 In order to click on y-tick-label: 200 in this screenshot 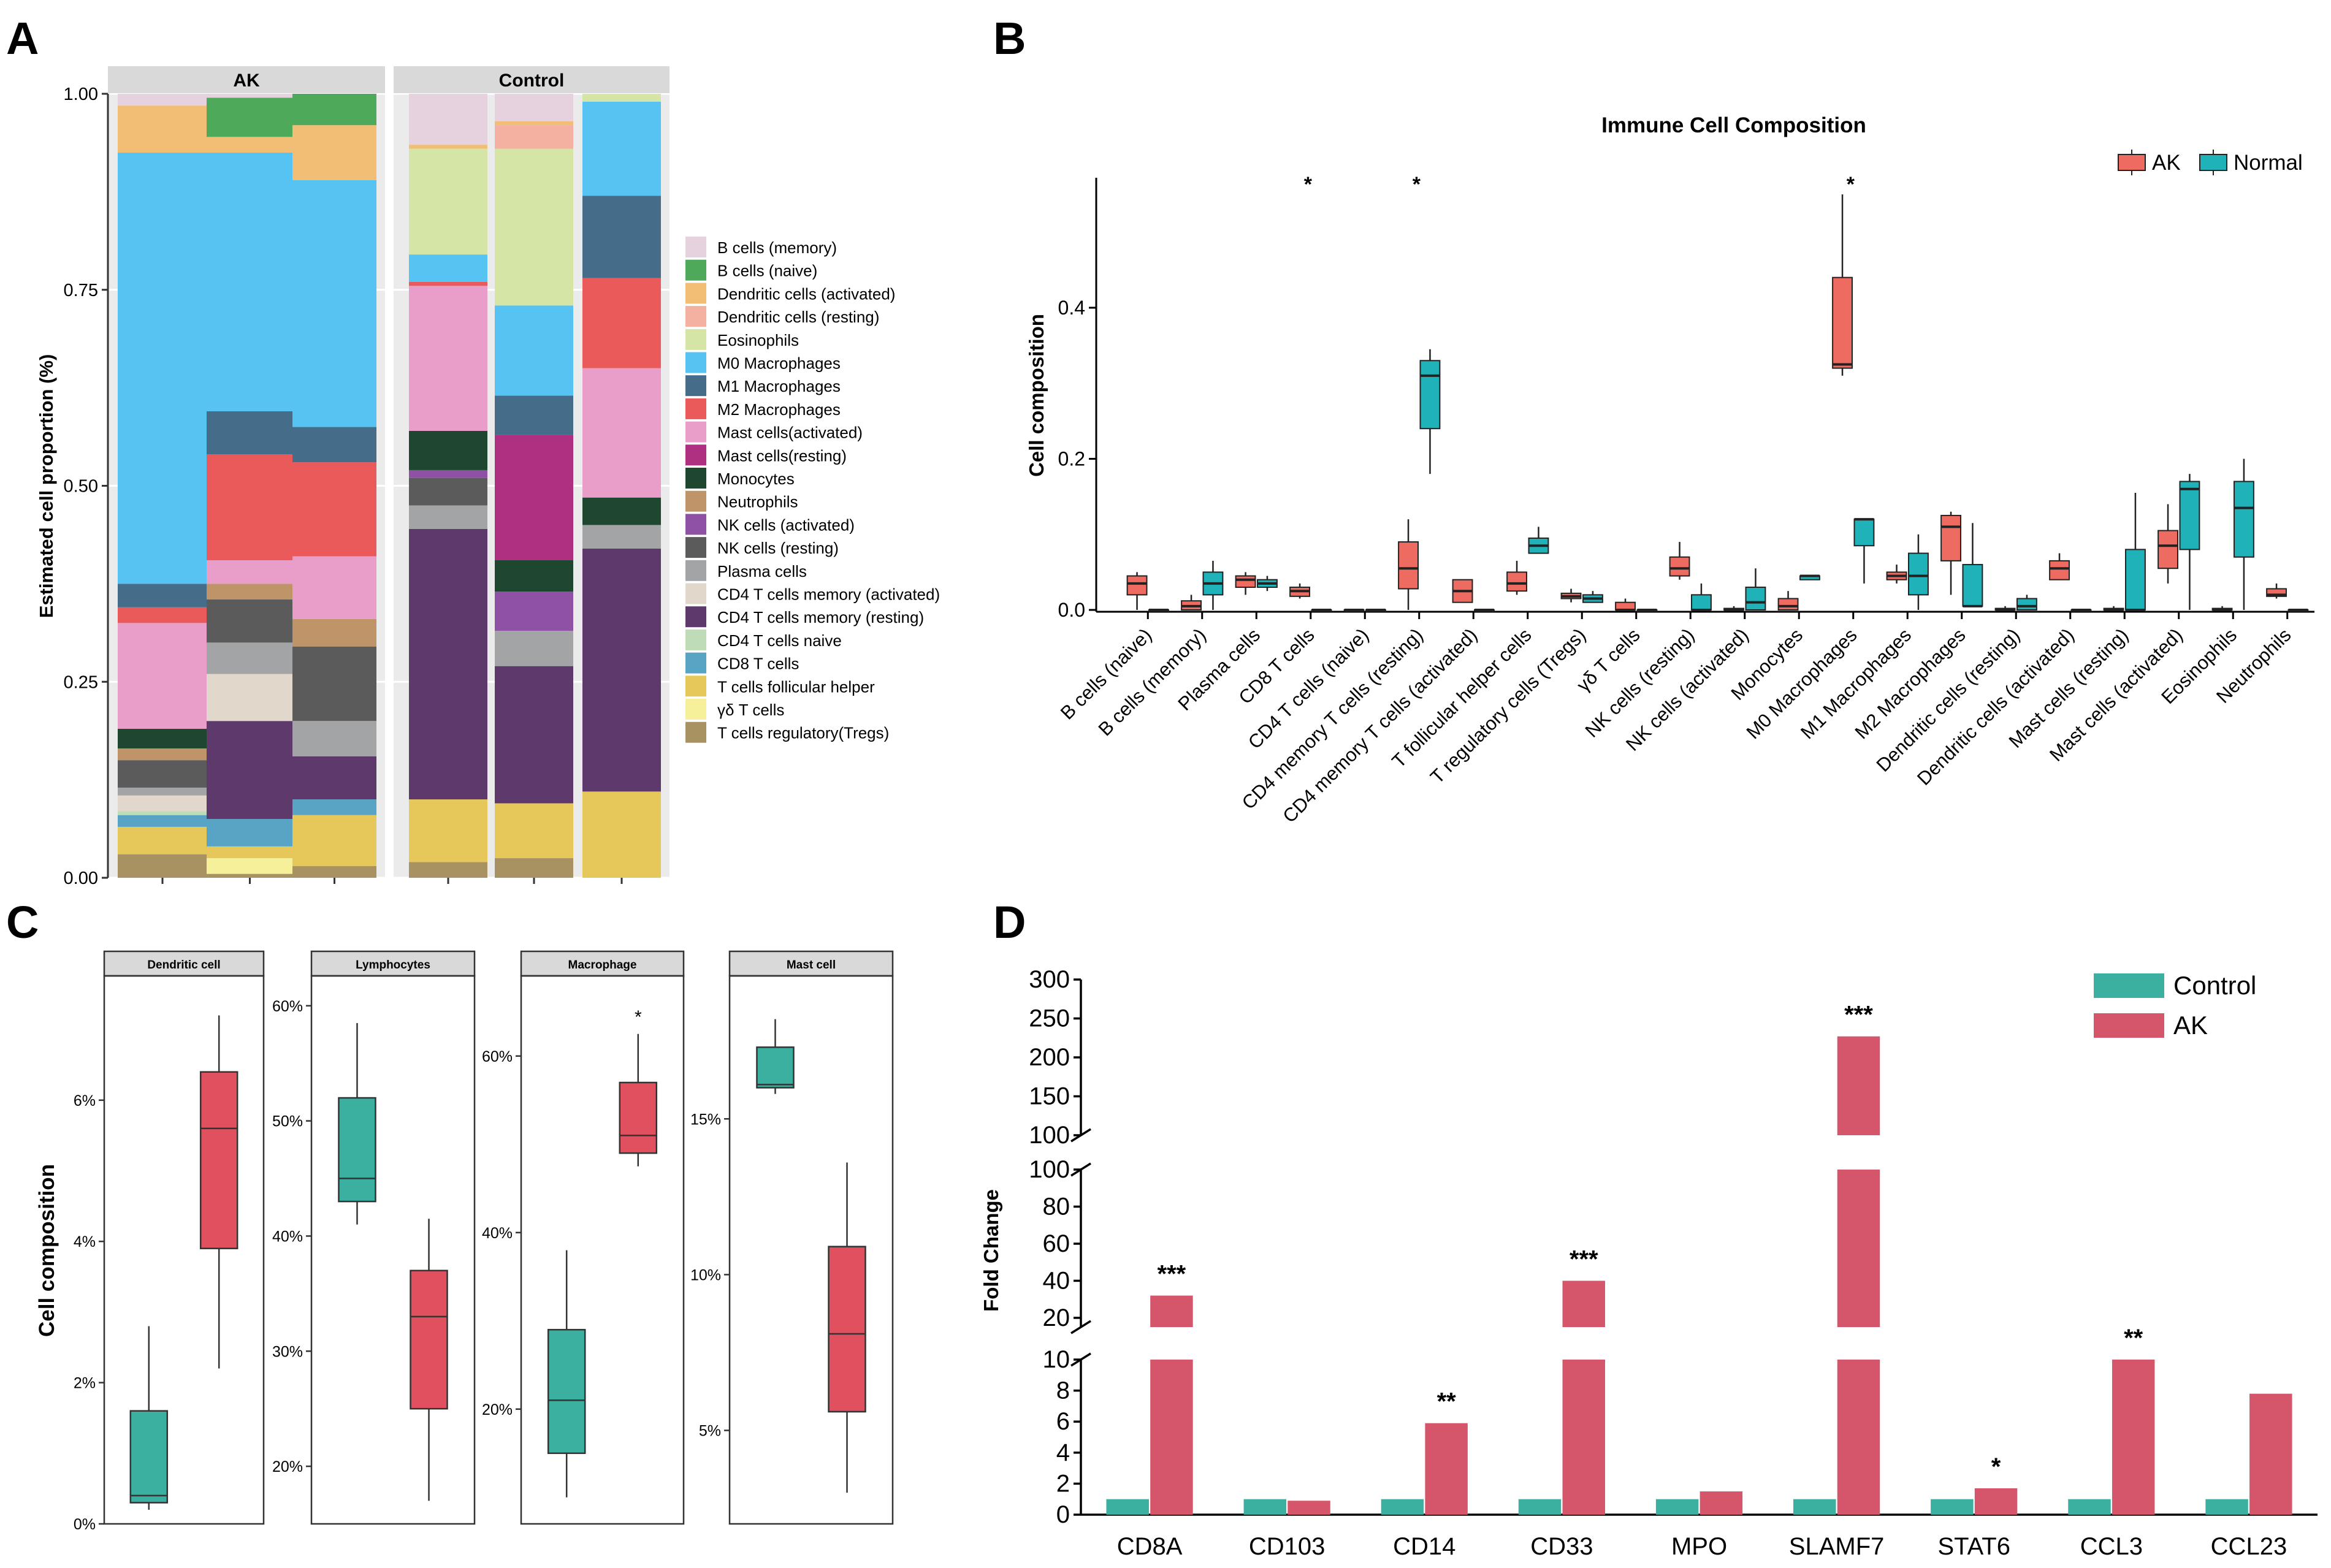, I will do `click(1049, 1057)`.